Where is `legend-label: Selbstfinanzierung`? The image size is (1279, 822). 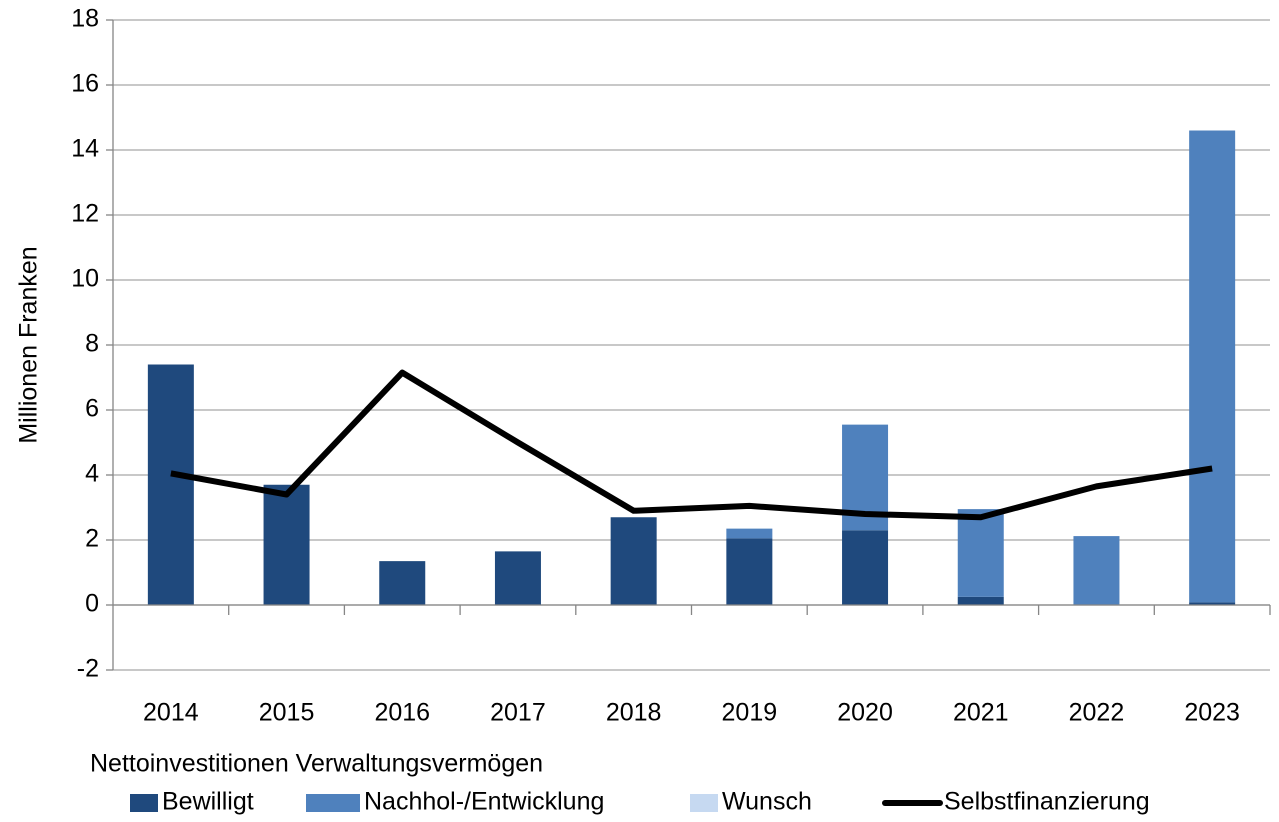
legend-label: Selbstfinanzierung is located at coordinates (1047, 802).